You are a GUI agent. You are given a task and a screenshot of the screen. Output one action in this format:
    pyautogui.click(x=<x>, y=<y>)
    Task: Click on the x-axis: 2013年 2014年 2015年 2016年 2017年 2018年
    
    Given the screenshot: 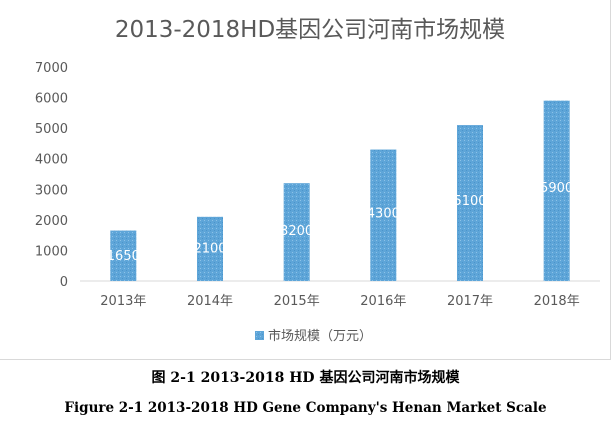 What is the action you would take?
    pyautogui.click(x=339, y=301)
    